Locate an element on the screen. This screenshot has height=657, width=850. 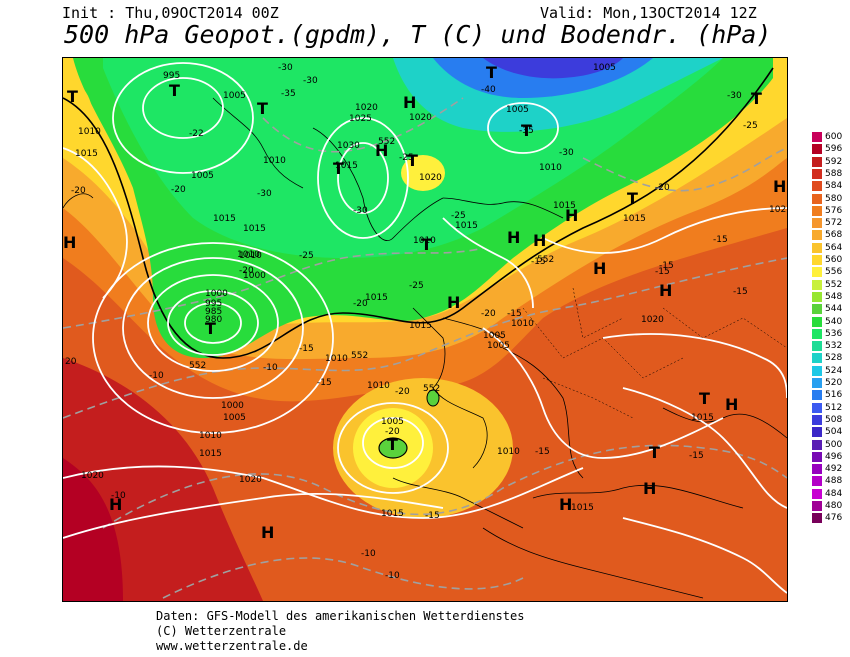
pressure-label: 1020 is located at coordinates (430, 178).